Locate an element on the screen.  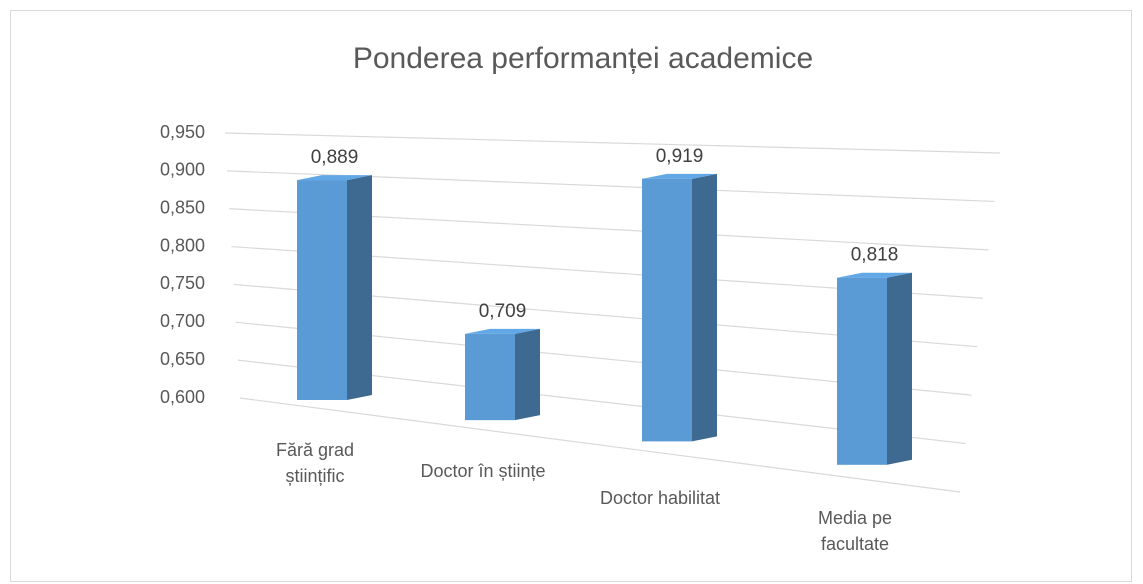
chart-title: Ponderea performanței academice is located at coordinates (583, 58).